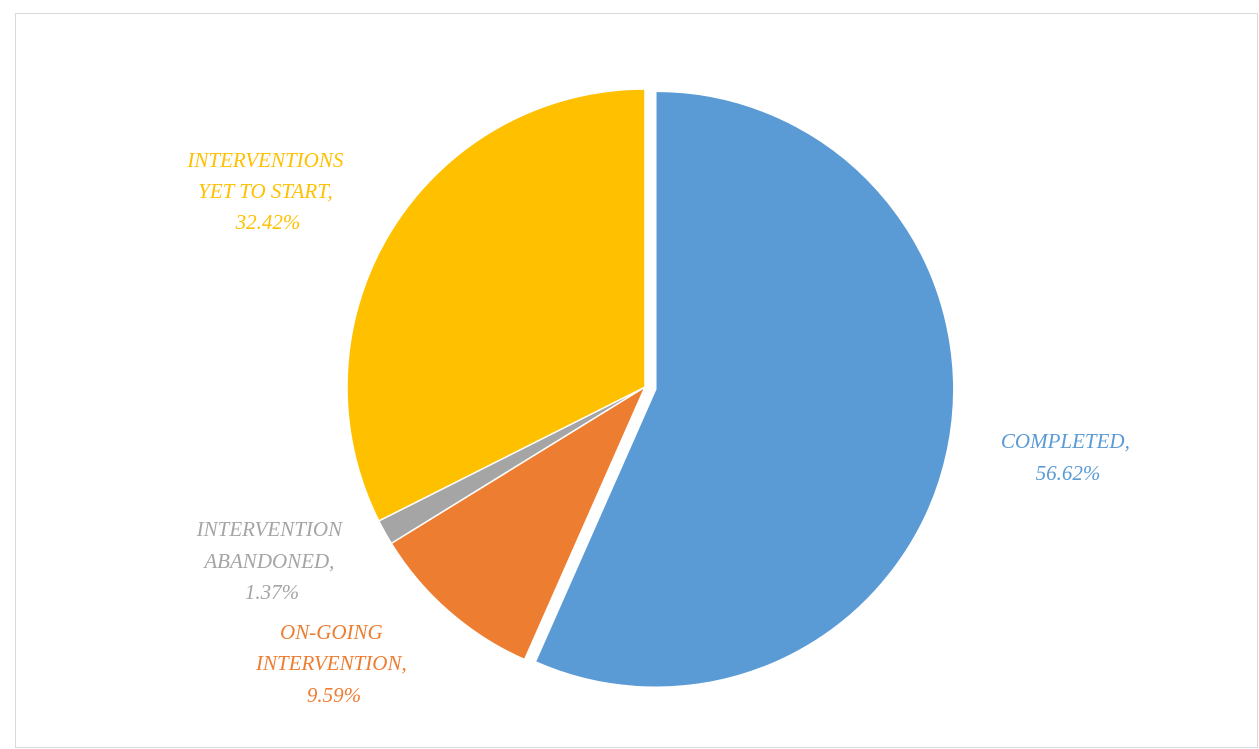 This screenshot has height=749, width=1259. What do you see at coordinates (264, 160) in the screenshot?
I see `label-yet-line-1: INTERVENTIONS` at bounding box center [264, 160].